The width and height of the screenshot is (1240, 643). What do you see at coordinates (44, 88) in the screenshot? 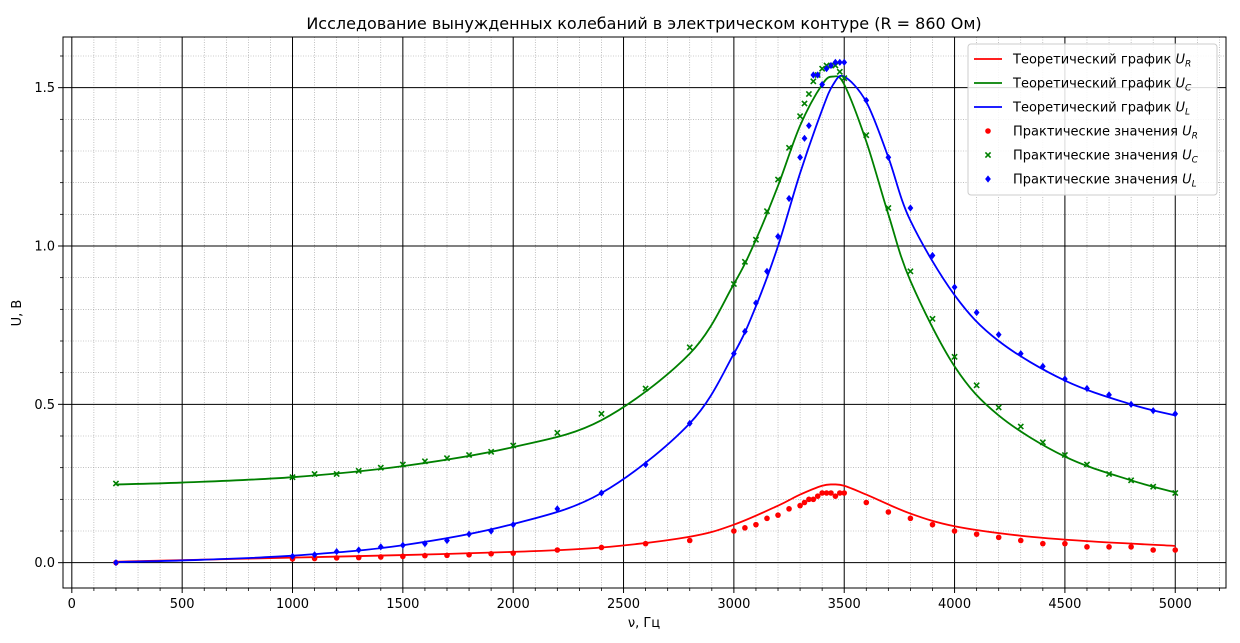
I see `y-tick-label: 1.5` at bounding box center [44, 88].